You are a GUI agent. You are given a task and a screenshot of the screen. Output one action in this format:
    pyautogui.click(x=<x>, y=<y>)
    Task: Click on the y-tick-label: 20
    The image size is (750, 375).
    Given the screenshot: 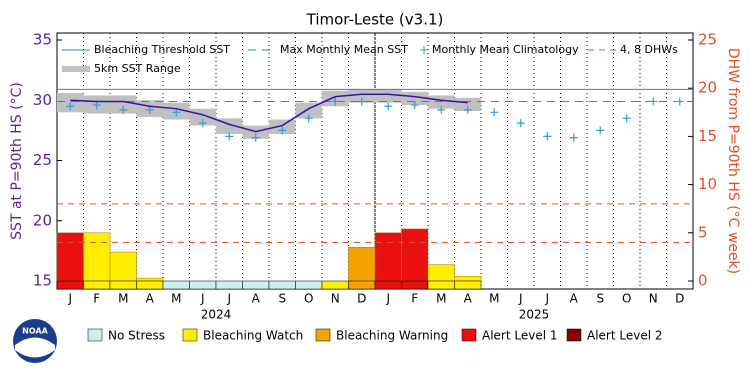 What is the action you would take?
    pyautogui.click(x=42, y=220)
    